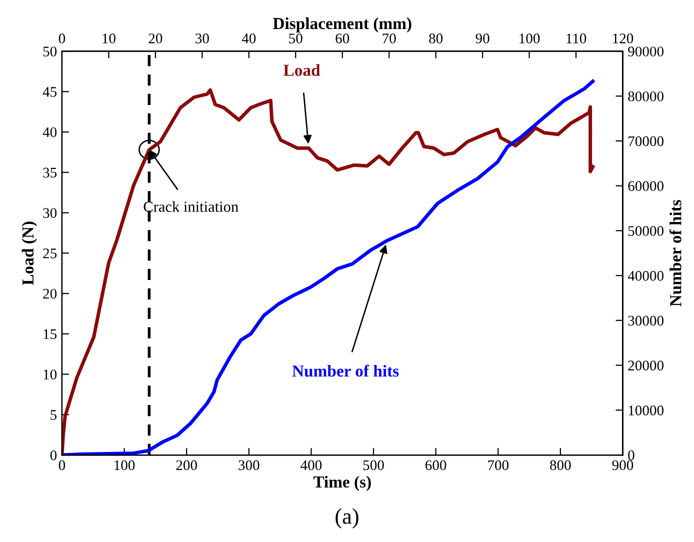  Describe the element at coordinates (50, 293) in the screenshot. I see `y-tick-label: 20` at that location.